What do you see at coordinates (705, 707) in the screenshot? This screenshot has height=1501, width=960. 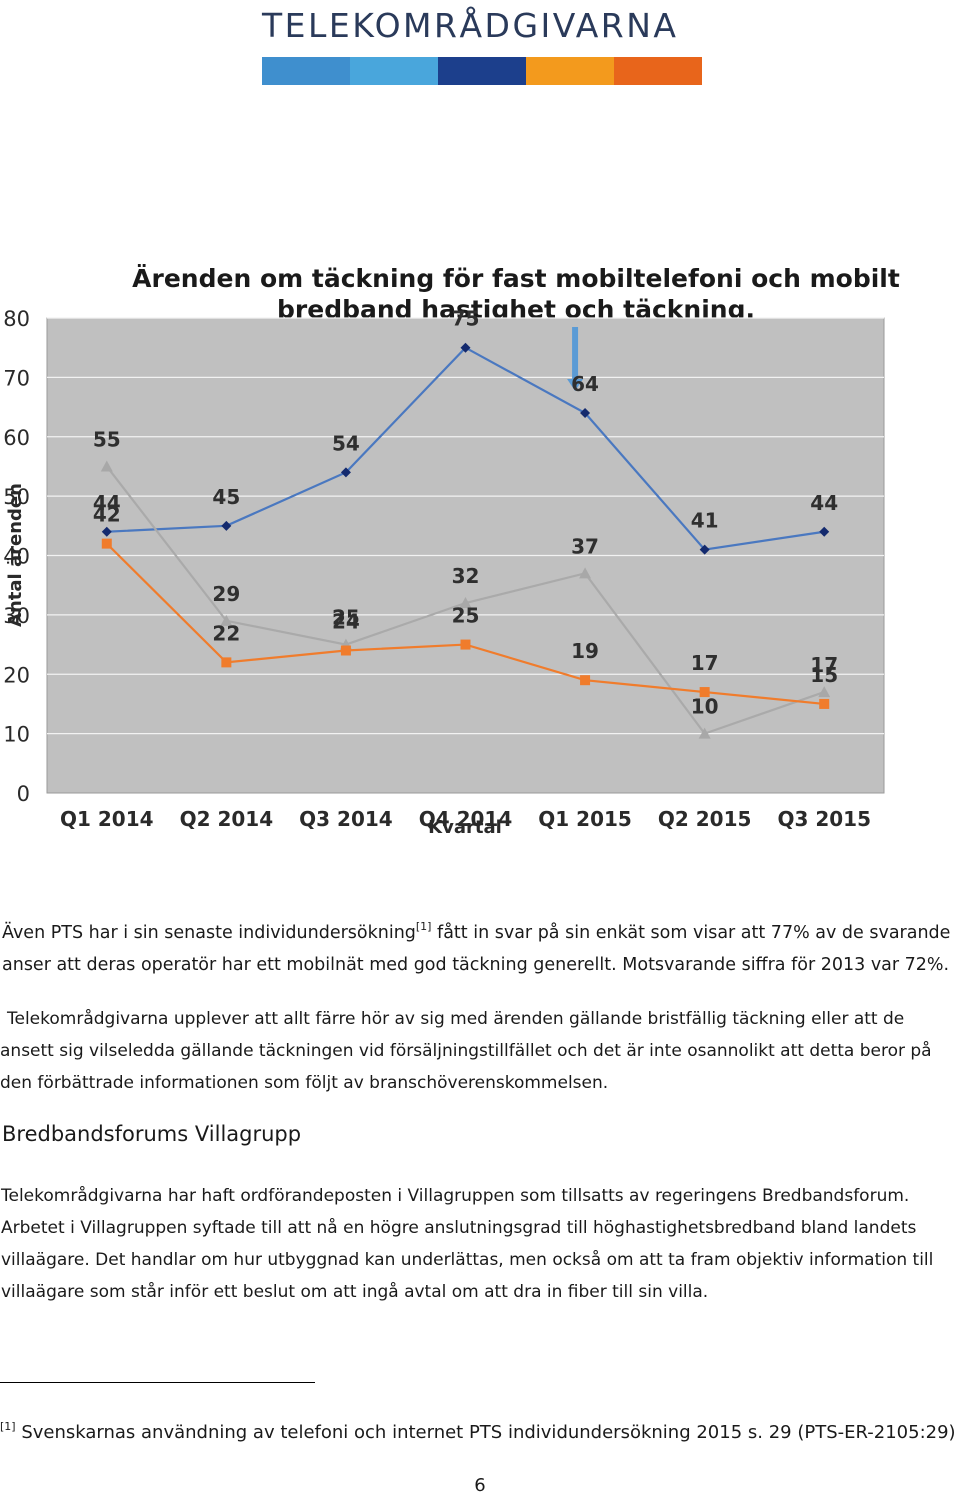 I see `data-label: 10` at bounding box center [705, 707].